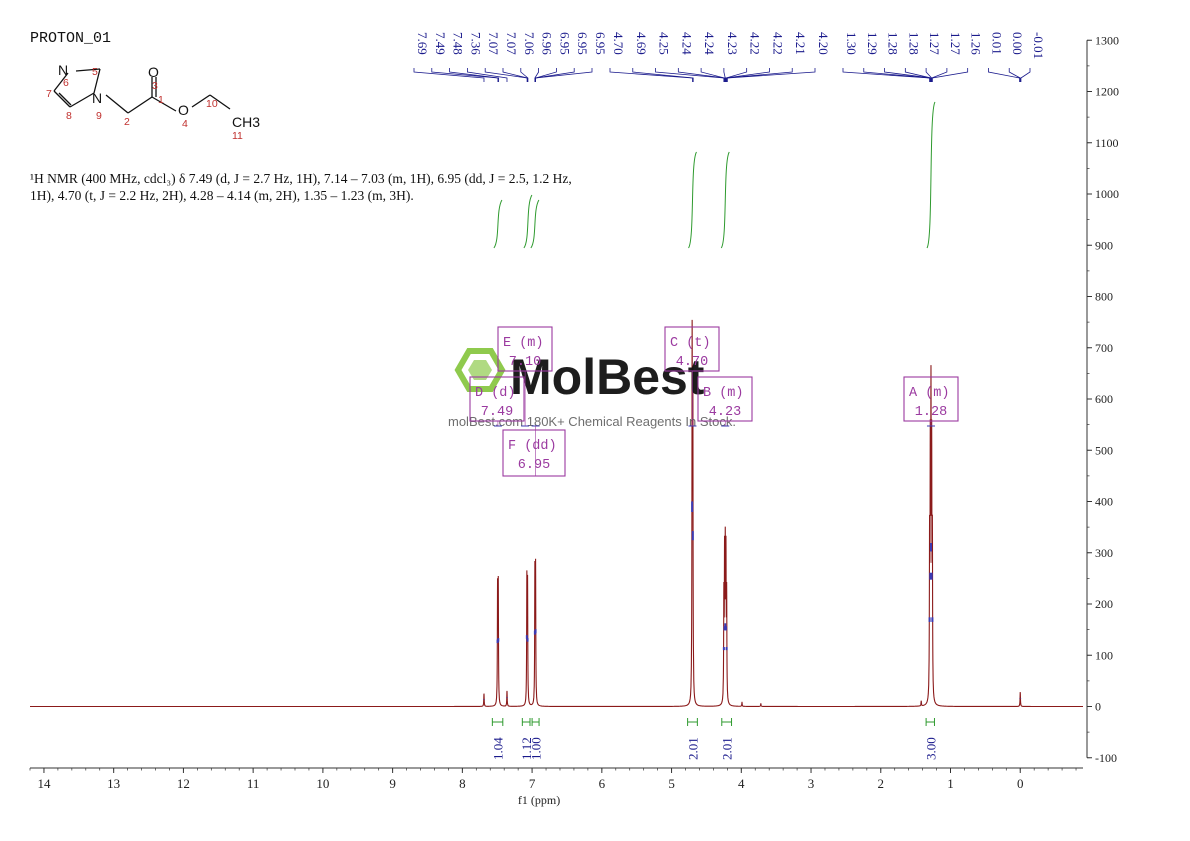  I want to click on y-tick-label: 1300, so click(1107, 40).